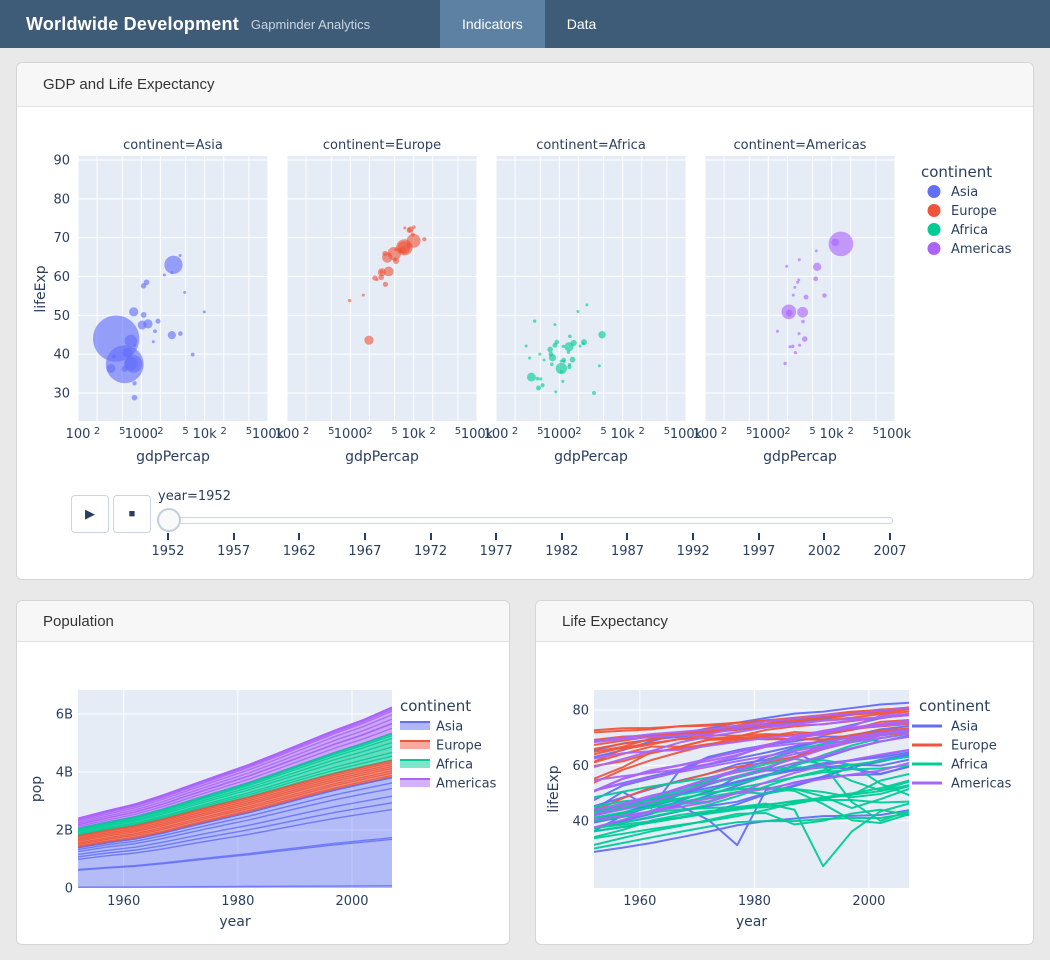  What do you see at coordinates (69, 889) in the screenshot?
I see `svg-text: 0` at bounding box center [69, 889].